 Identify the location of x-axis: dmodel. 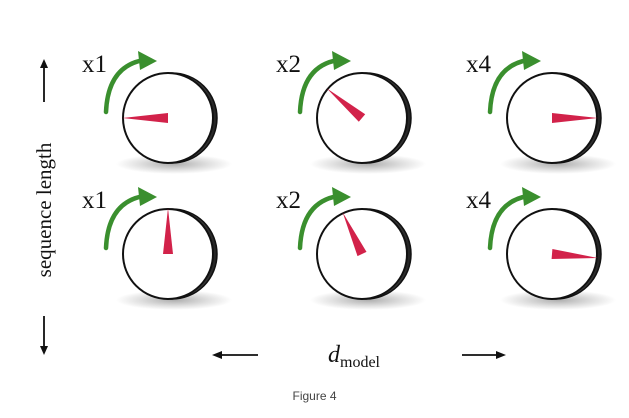
(359, 356).